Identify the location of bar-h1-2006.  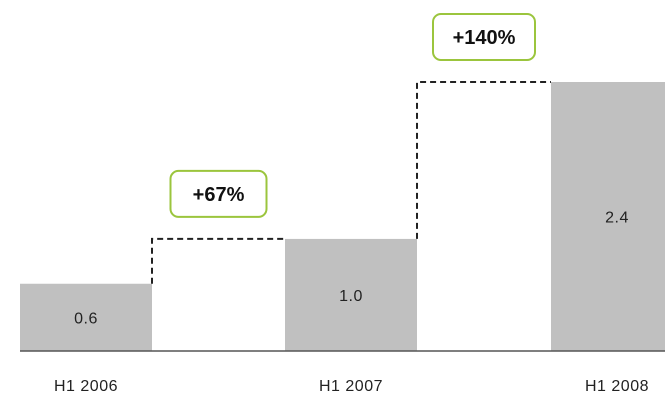
(86, 317).